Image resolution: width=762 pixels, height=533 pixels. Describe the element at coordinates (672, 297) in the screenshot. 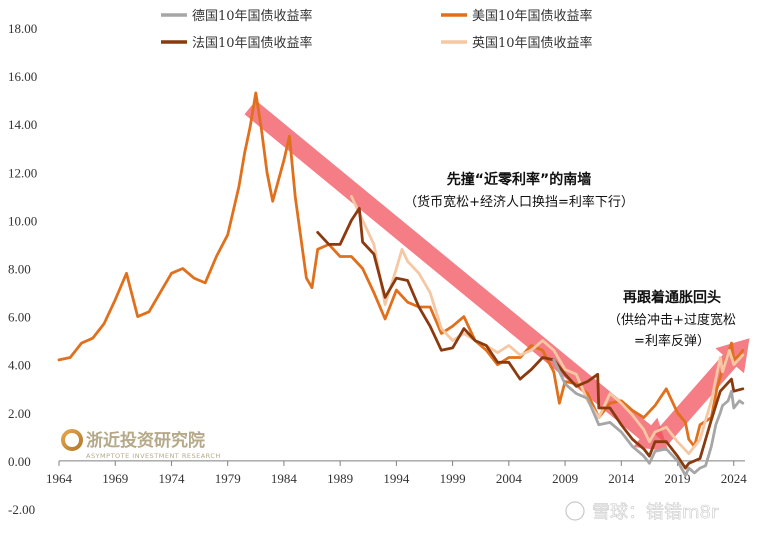

I see `annotation-uptrend-title: 再跟着通胀回头` at that location.